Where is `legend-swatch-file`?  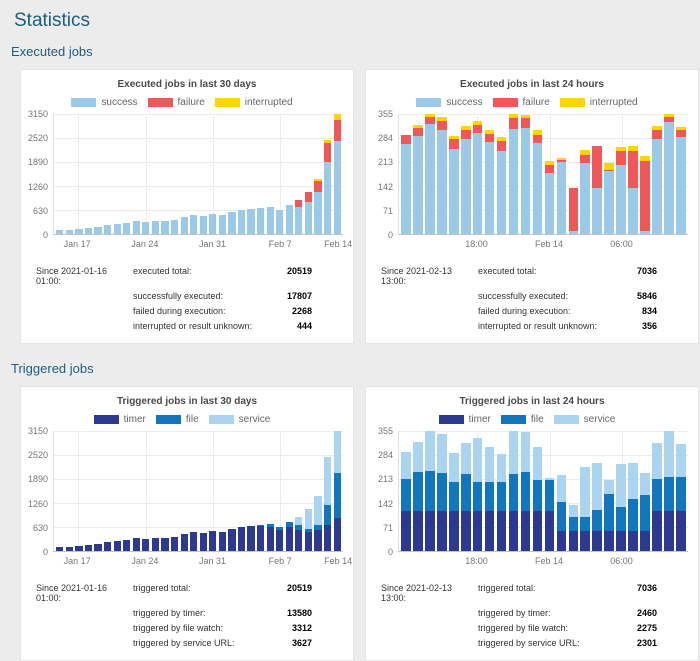
legend-swatch-file is located at coordinates (513, 419).